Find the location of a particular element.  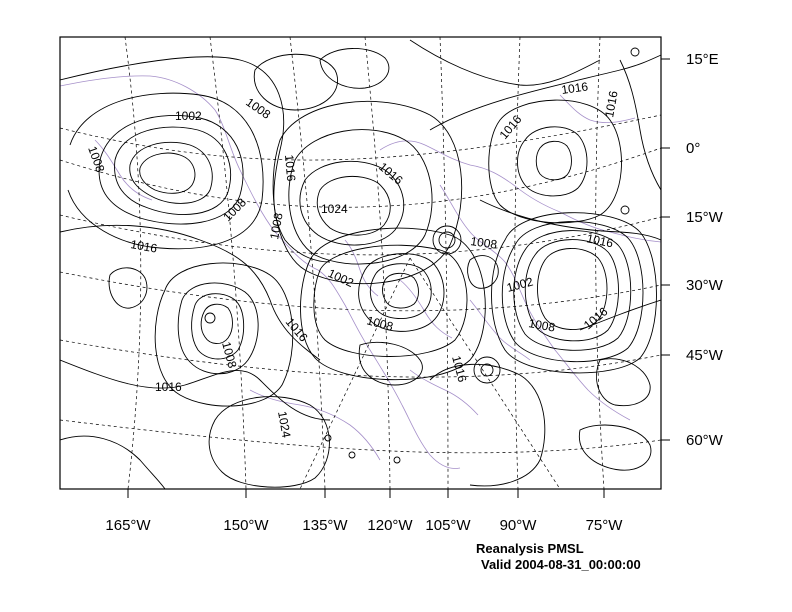

right-axis is located at coordinates (665, 249).